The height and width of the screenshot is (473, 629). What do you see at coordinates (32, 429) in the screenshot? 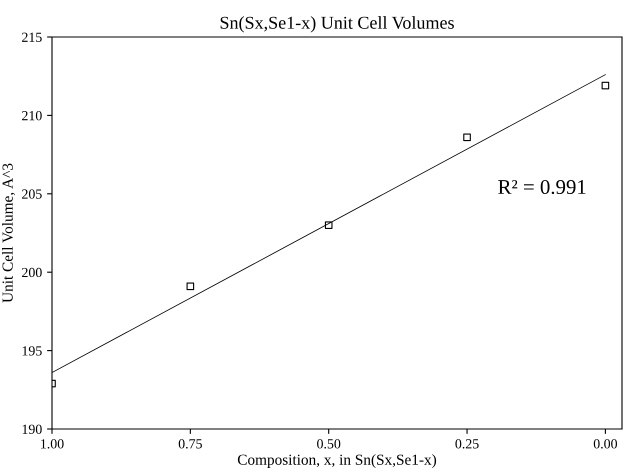
I see `y-tick-label: 190` at bounding box center [32, 429].